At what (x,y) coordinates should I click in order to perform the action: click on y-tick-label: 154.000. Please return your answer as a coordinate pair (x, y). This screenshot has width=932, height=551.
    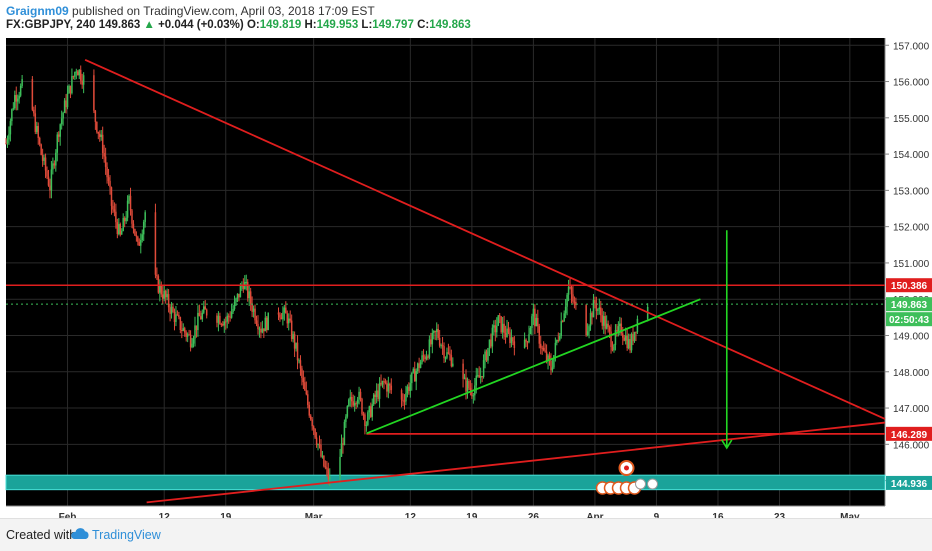
    Looking at the image, I should click on (911, 155).